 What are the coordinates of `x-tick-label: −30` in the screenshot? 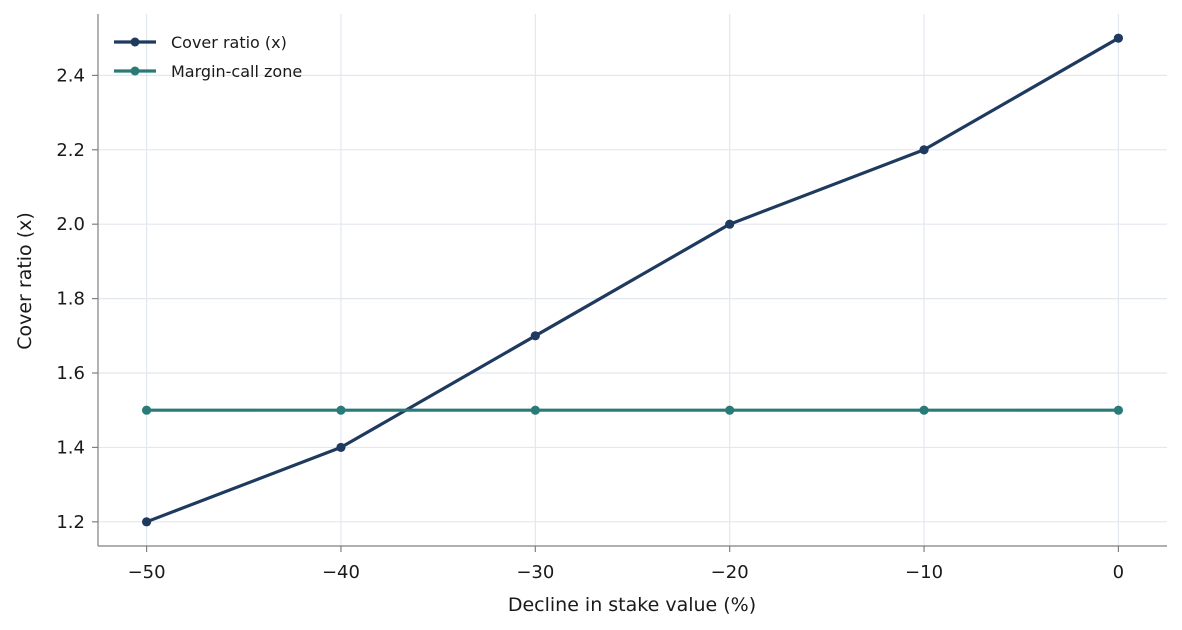 It's located at (535, 572).